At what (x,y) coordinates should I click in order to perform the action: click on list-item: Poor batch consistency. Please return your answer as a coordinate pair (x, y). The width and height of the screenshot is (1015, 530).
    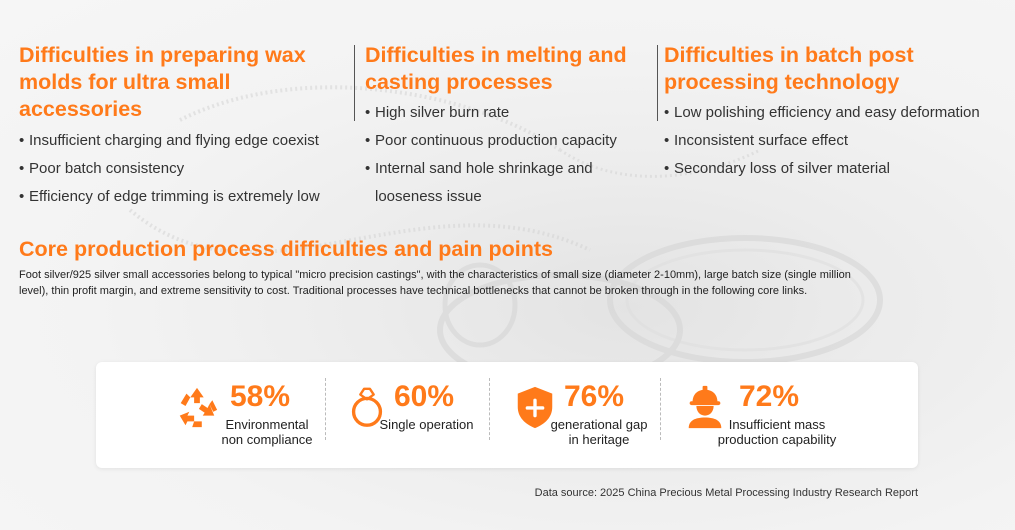
    Looking at the image, I should click on (186, 169).